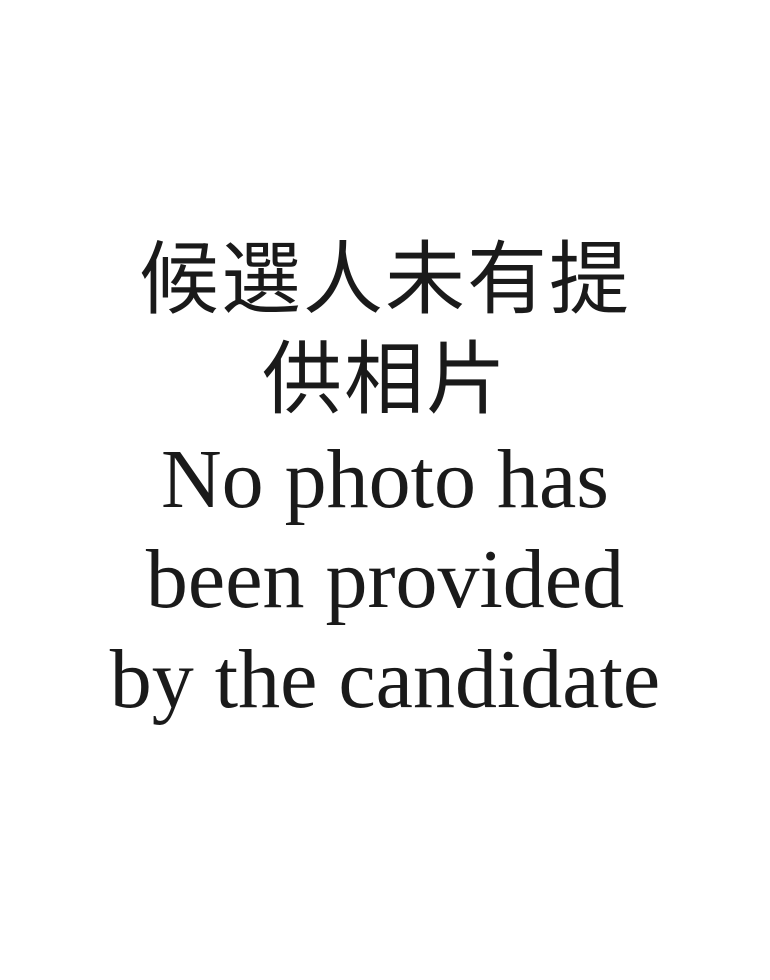 The image size is (770, 980). Describe the element at coordinates (385, 379) in the screenshot. I see `chinese-message-line-2: 供相片` at that location.